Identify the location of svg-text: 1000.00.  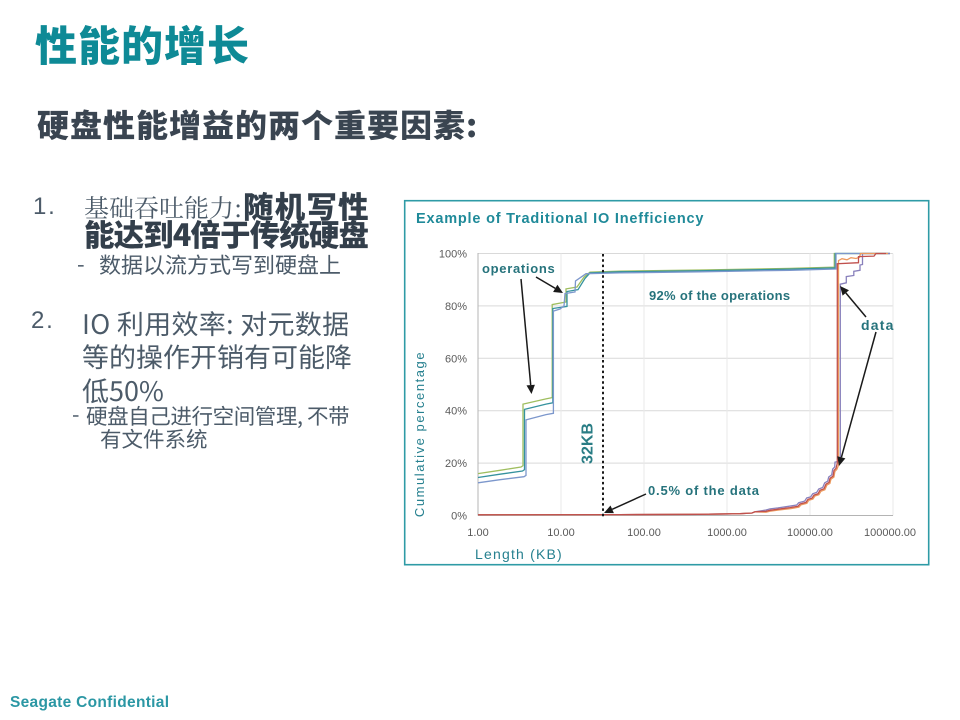
(727, 533).